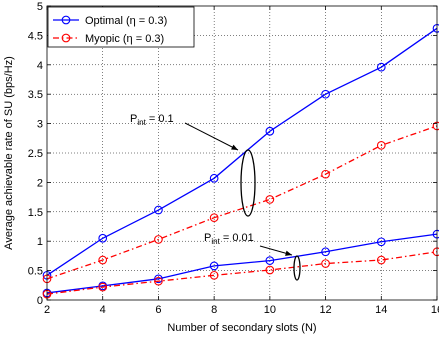  I want to click on annotation-arrow, so click(211, 136).